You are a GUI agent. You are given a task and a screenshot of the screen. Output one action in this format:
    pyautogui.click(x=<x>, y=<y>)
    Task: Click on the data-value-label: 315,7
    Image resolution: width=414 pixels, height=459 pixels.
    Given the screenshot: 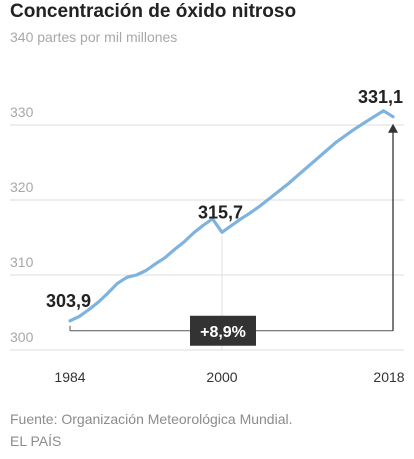 What is the action you would take?
    pyautogui.click(x=220, y=212)
    